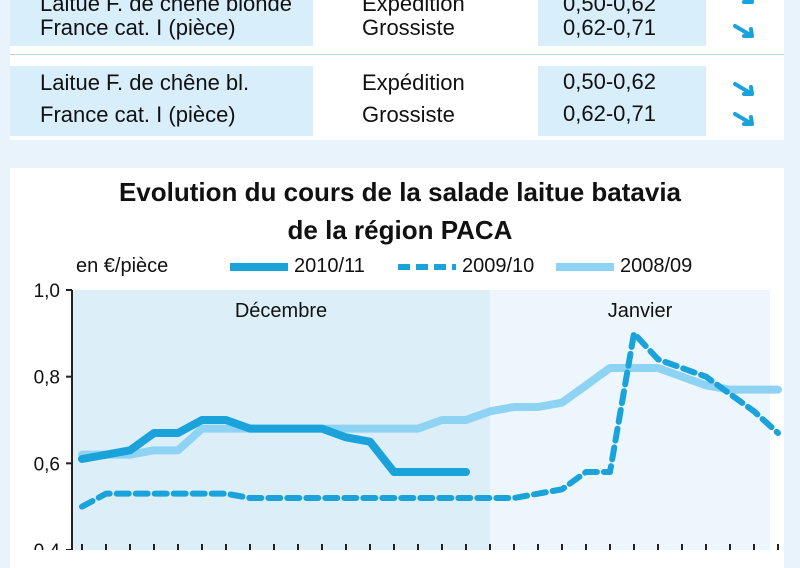 The width and height of the screenshot is (800, 568). I want to click on y-tick-label: 1,0, so click(47, 291).